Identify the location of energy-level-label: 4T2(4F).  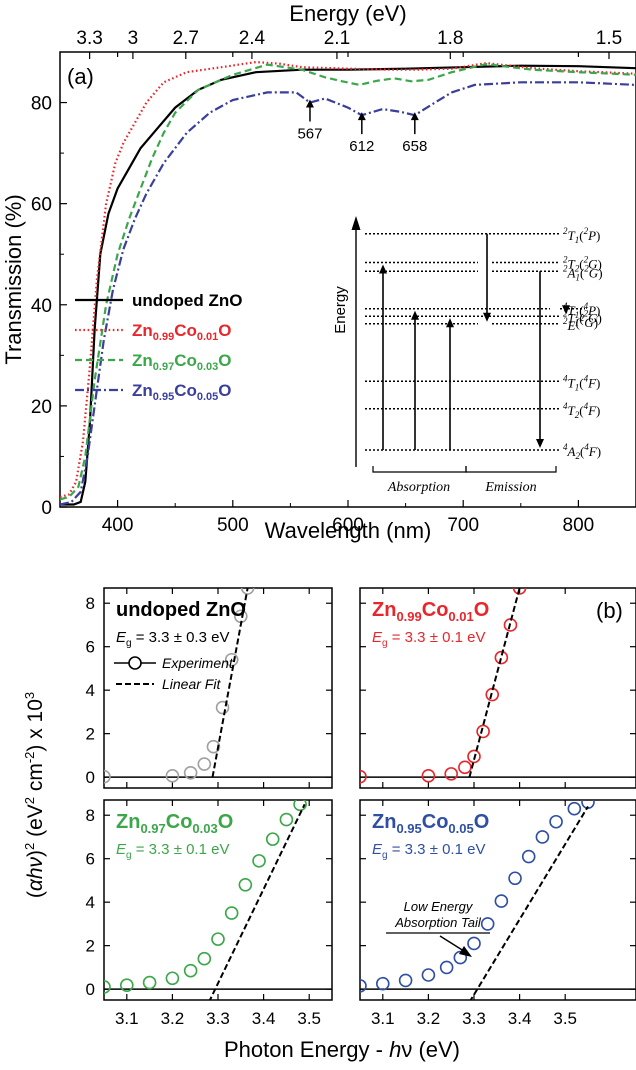
(581, 410).